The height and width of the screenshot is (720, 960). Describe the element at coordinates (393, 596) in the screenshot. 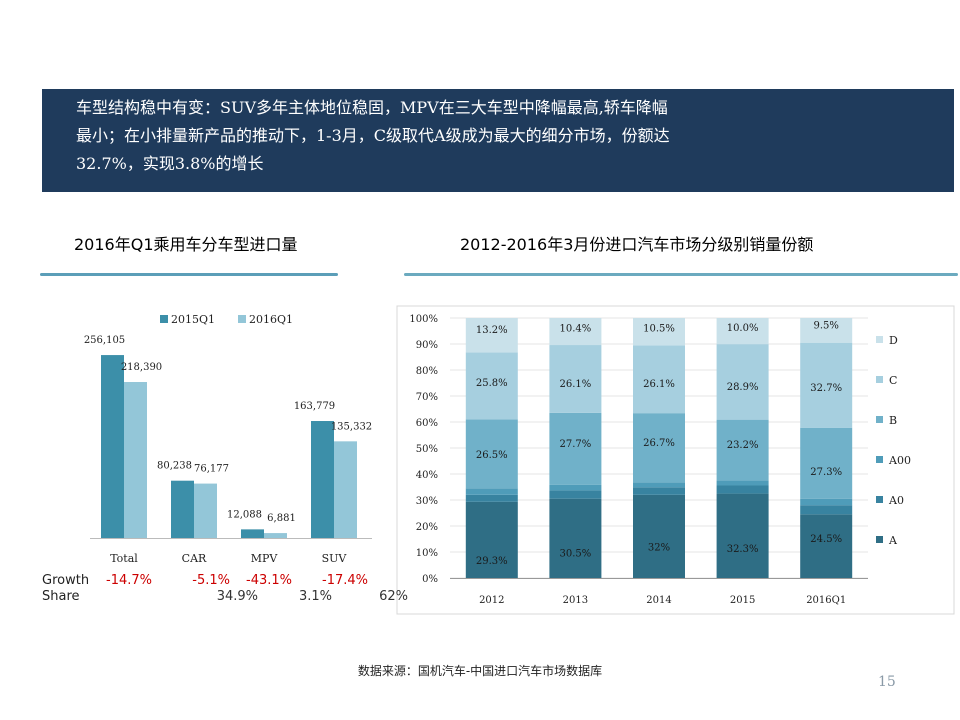

I see `share-suv: 62%` at that location.